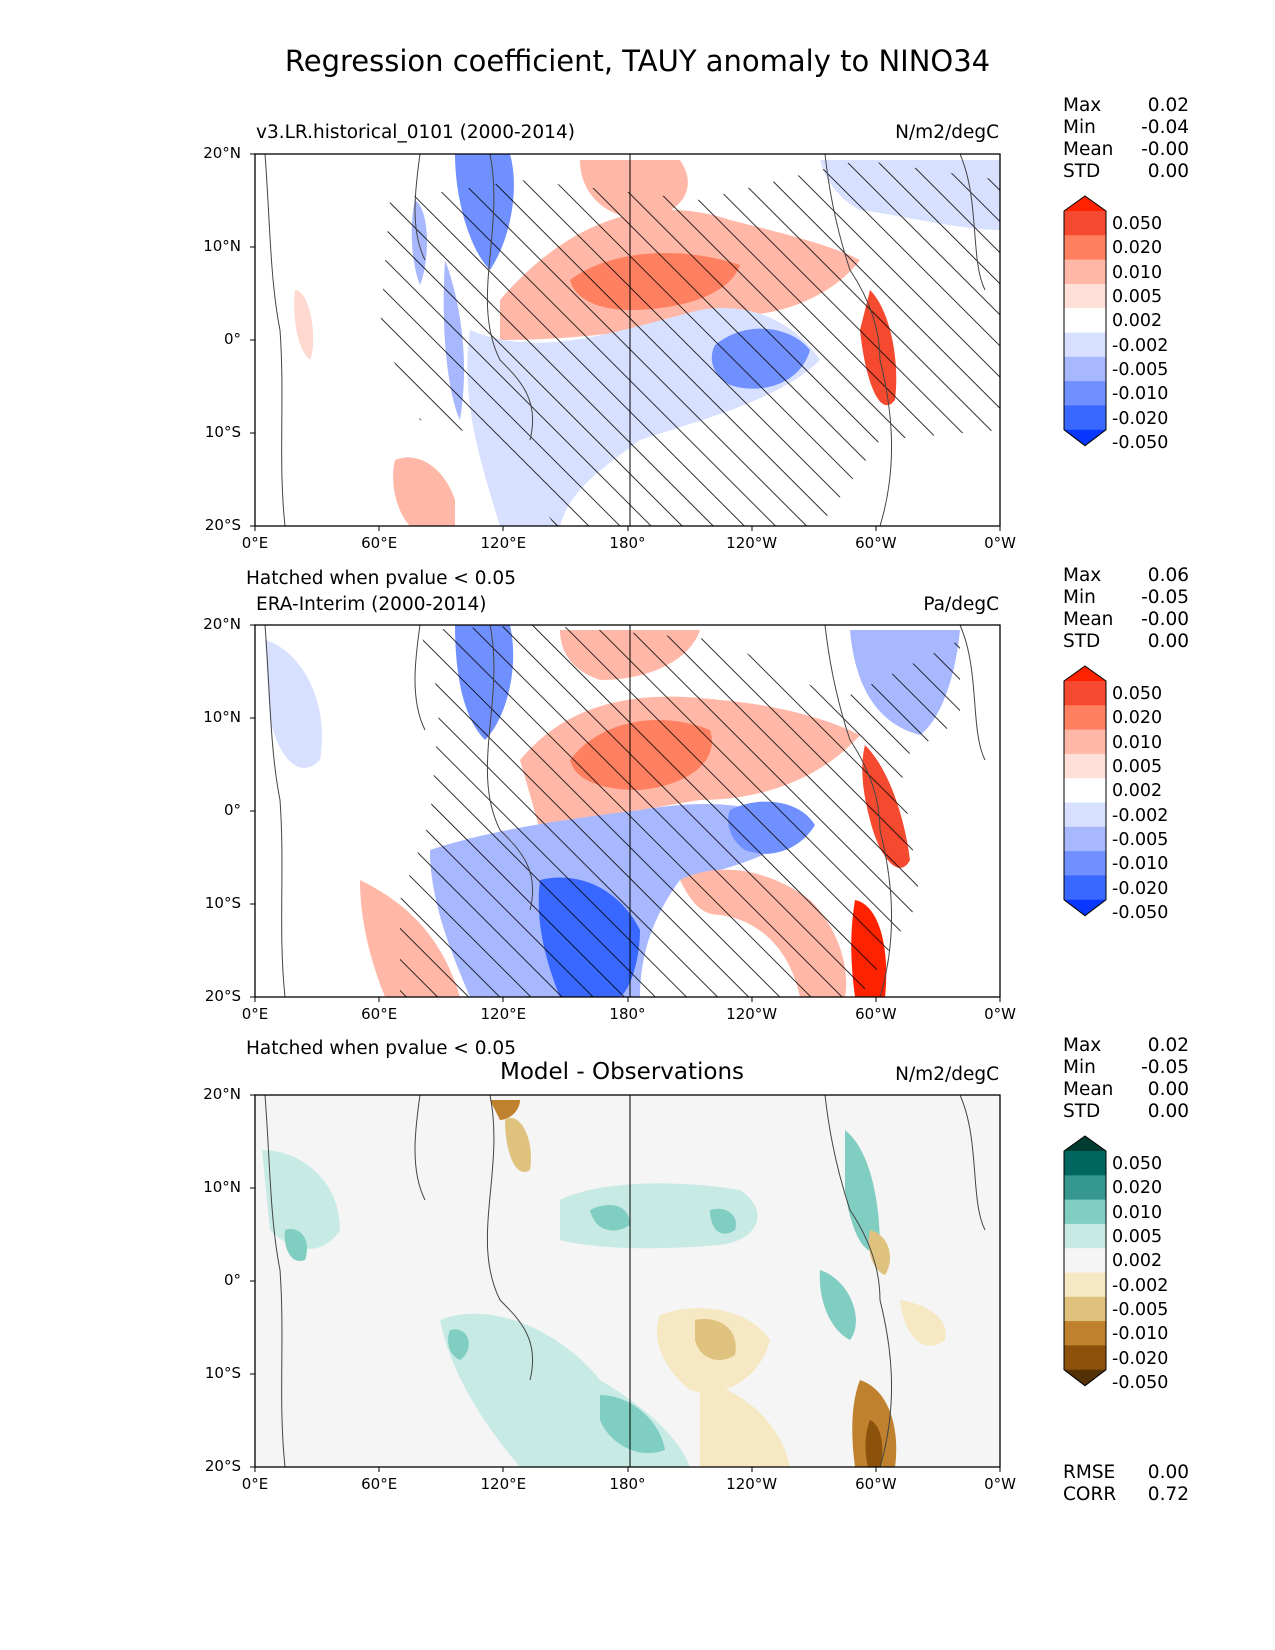  I want to click on p2-ticks, so click(625, 813).